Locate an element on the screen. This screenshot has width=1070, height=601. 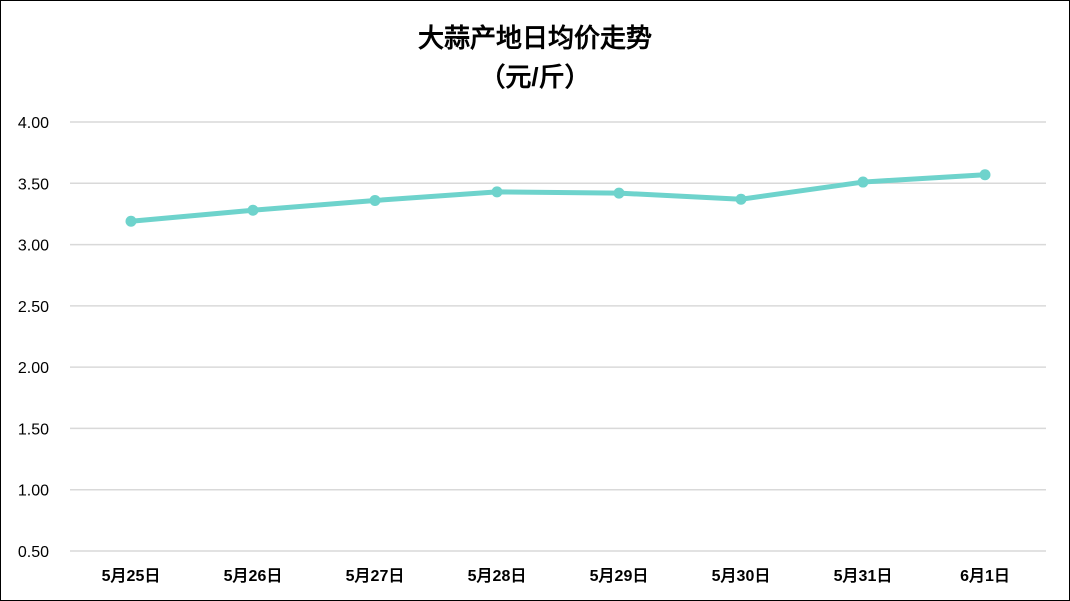
x-tick-label: 5月27日 is located at coordinates (375, 576).